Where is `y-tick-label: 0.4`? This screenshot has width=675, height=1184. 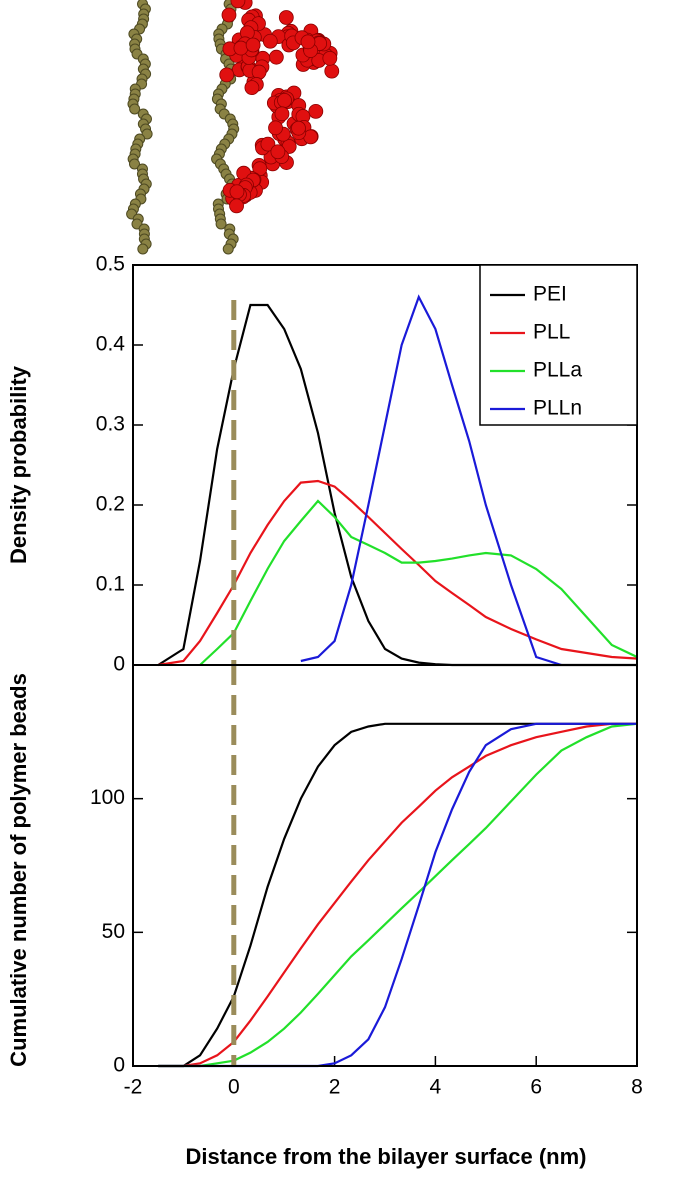 y-tick-label: 0.4 is located at coordinates (111, 344).